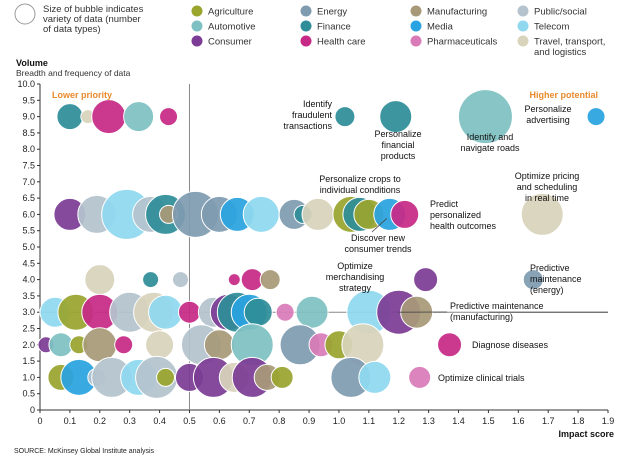 The height and width of the screenshot is (461, 638). Describe the element at coordinates (547, 187) in the screenshot. I see `annotation-line: and scheduling` at that location.